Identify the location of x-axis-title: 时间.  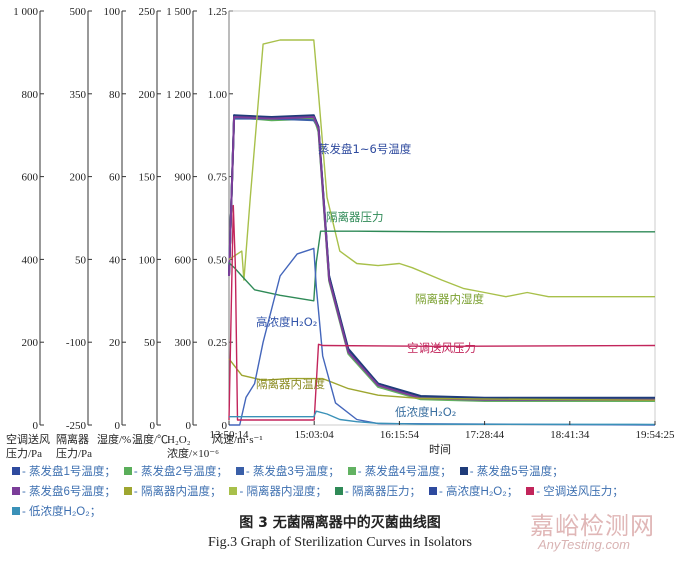
(440, 449).